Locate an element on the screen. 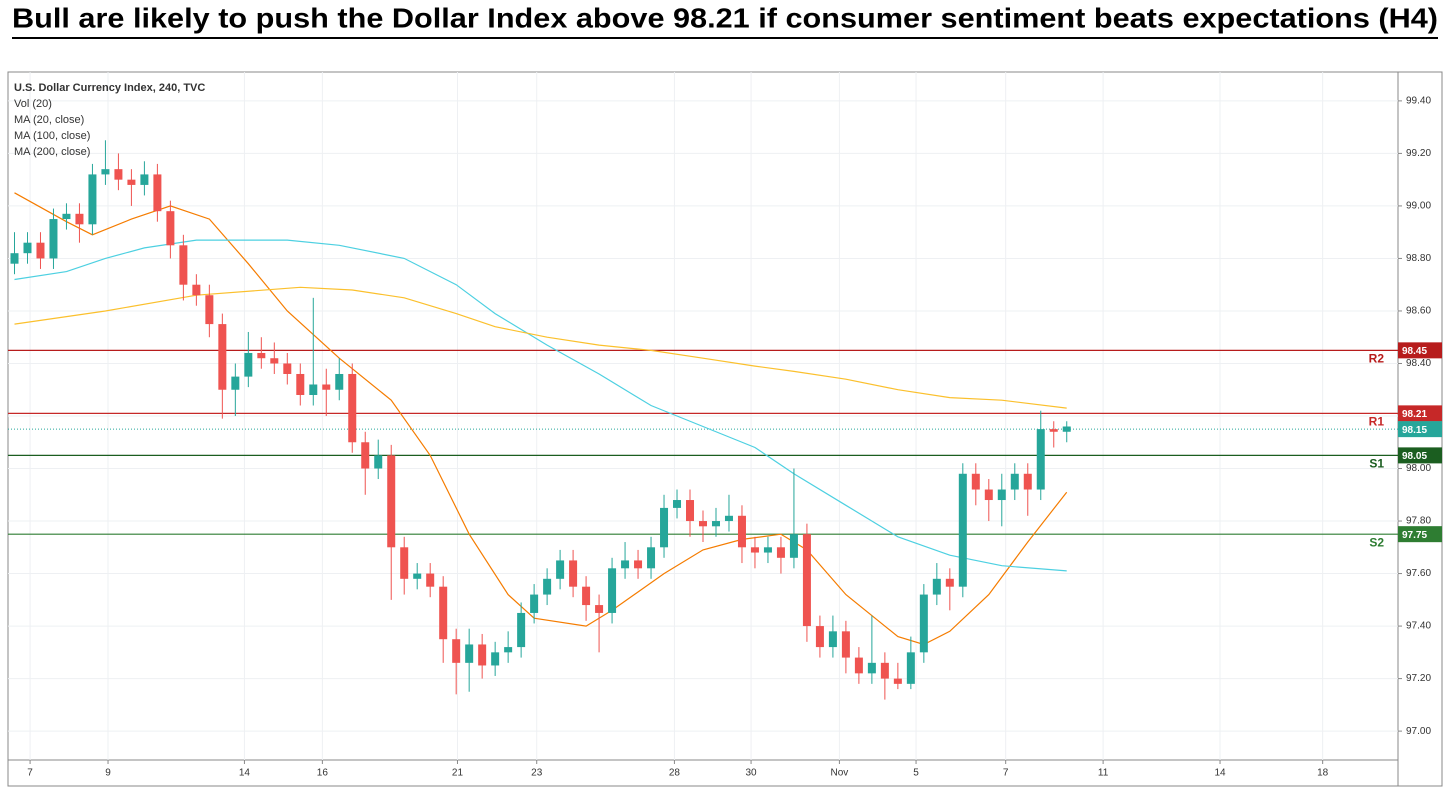 The image size is (1450, 794). y-tick-label: 98.00 is located at coordinates (1418, 468).